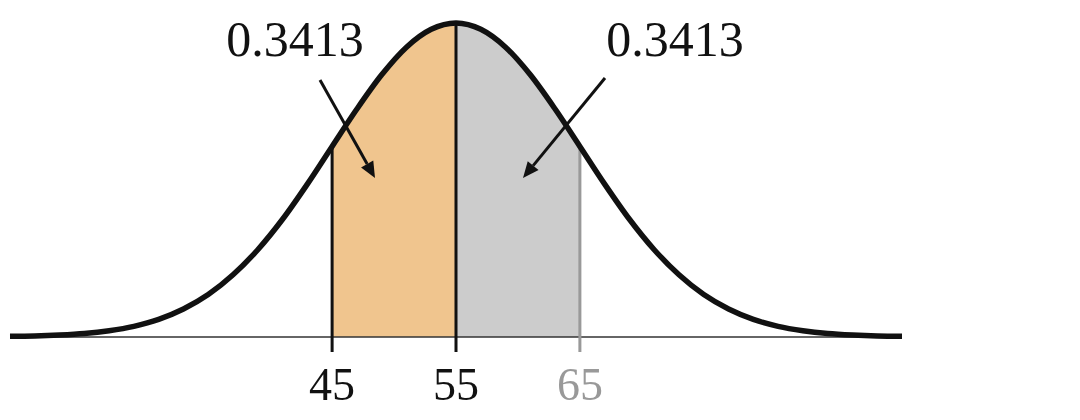  What do you see at coordinates (456, 384) in the screenshot?
I see `x-tick-label: 55` at bounding box center [456, 384].